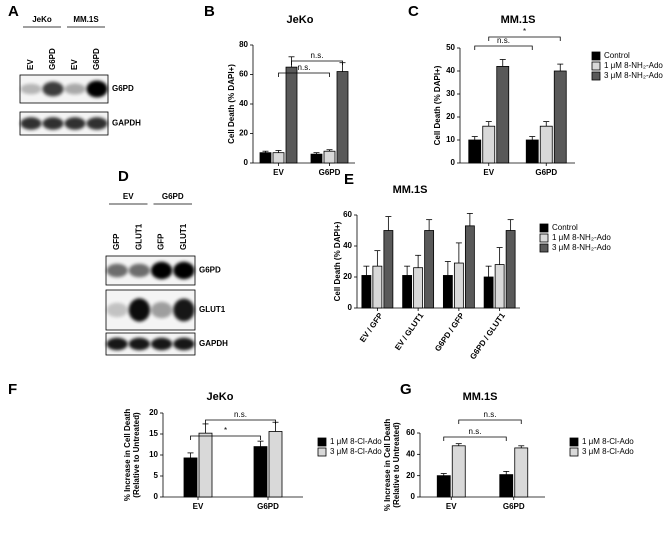 This screenshot has width=672, height=534. I want to click on y-tick-label: 30, so click(450, 93).